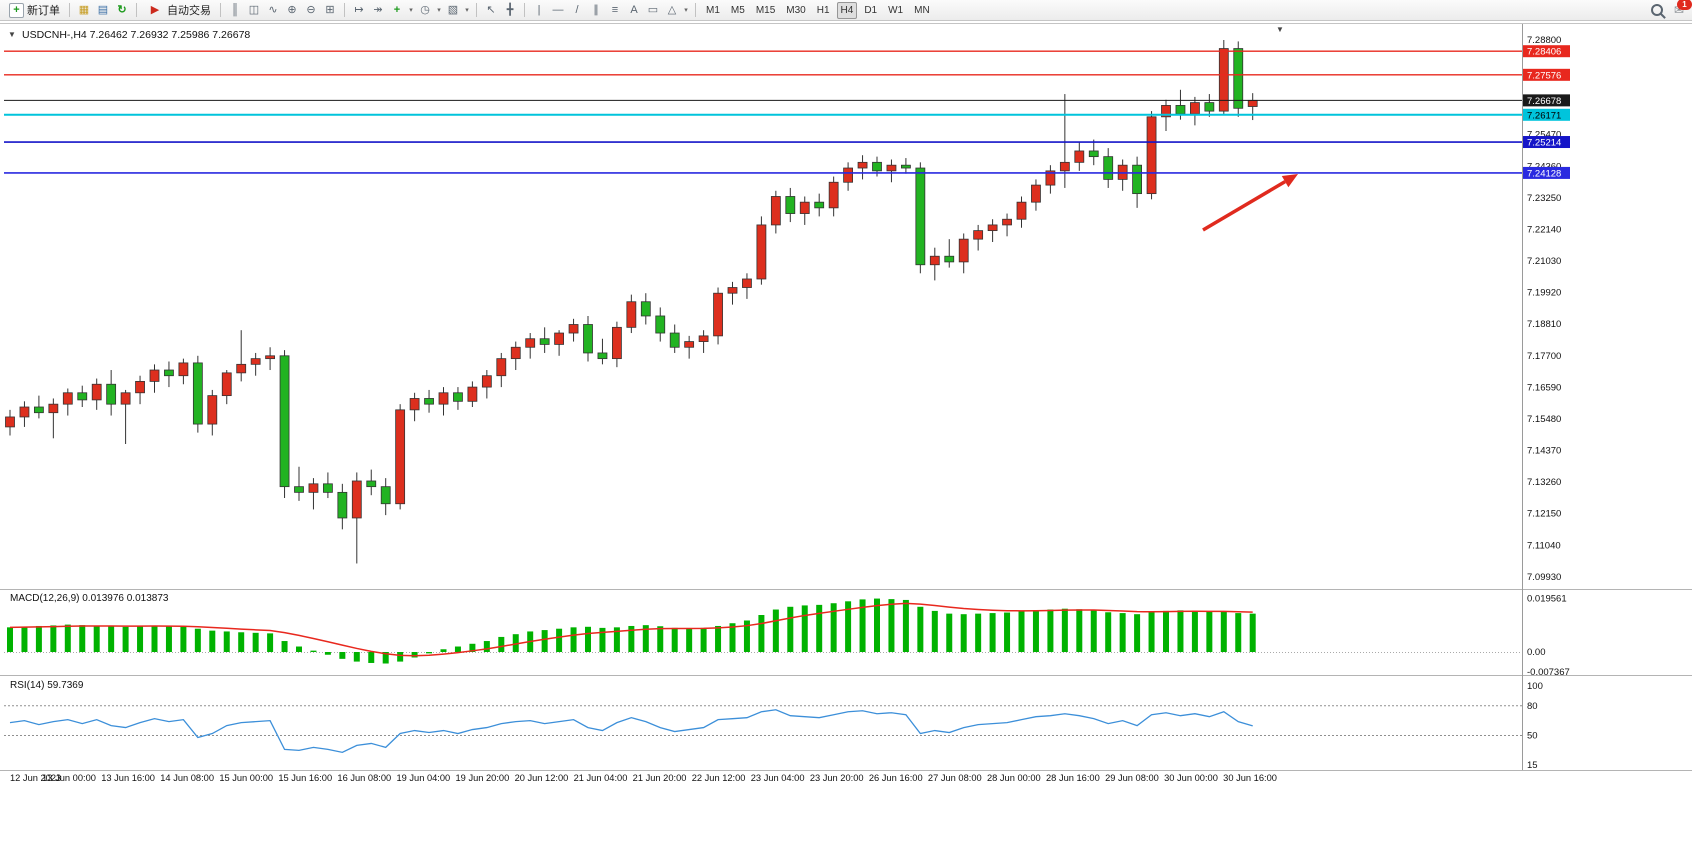 The image size is (1692, 844). What do you see at coordinates (1544, 419) in the screenshot?
I see `svg-text: 7.15480` at bounding box center [1544, 419].